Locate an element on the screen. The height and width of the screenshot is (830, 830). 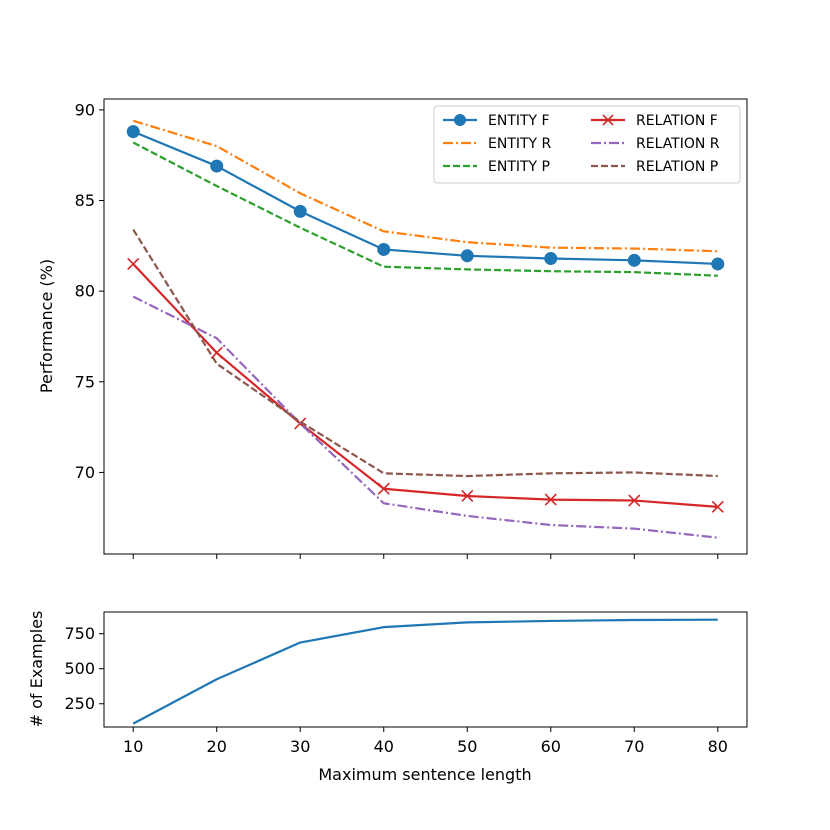
series-entity-p is located at coordinates (425, 209).